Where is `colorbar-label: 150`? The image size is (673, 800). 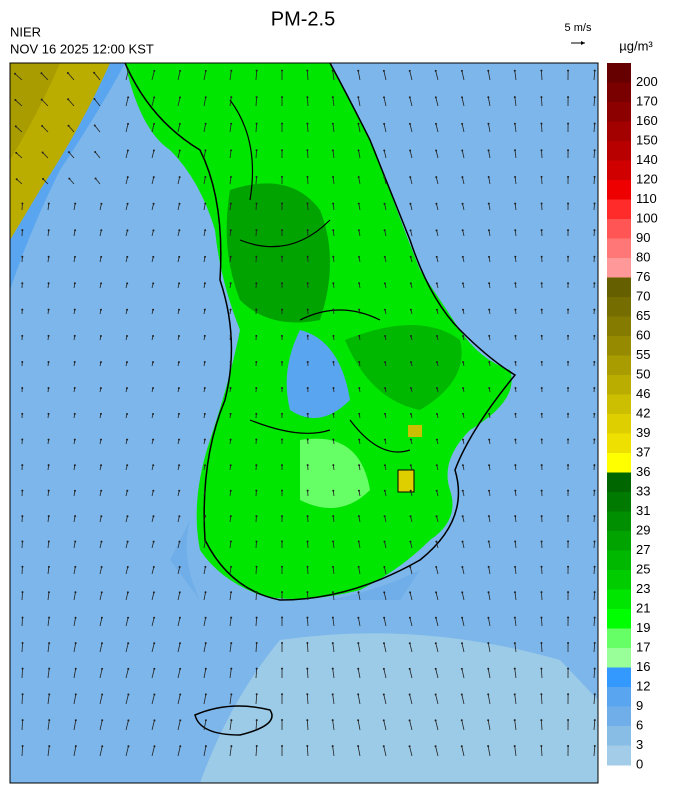 colorbar-label: 150 is located at coordinates (647, 139).